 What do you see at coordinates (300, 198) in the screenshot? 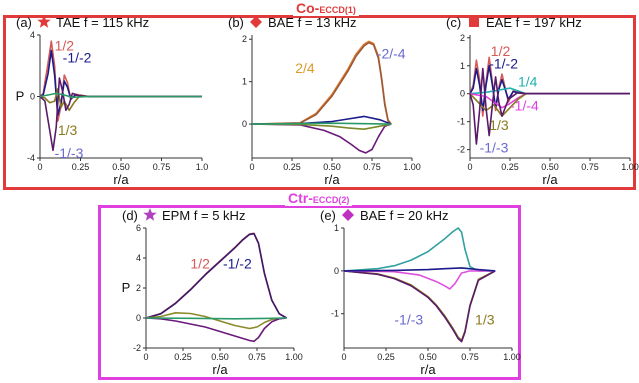
I see `ctr-eccd-title-text: Ctr-` at bounding box center [300, 198].